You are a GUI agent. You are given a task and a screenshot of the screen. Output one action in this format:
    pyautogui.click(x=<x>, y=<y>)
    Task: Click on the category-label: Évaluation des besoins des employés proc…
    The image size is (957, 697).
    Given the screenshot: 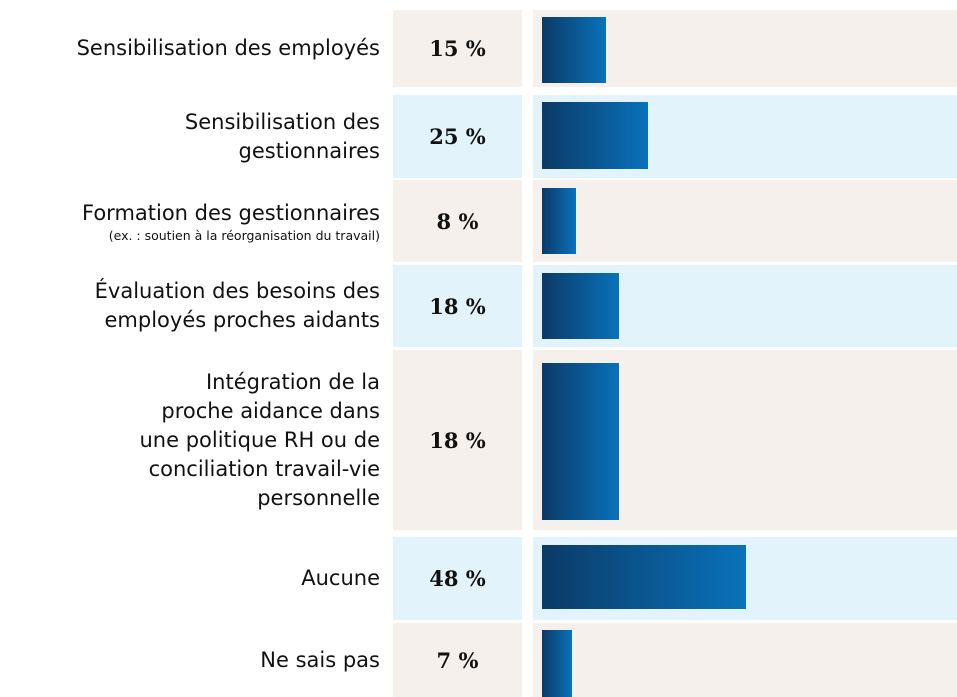 What is the action you would take?
    pyautogui.click(x=190, y=306)
    